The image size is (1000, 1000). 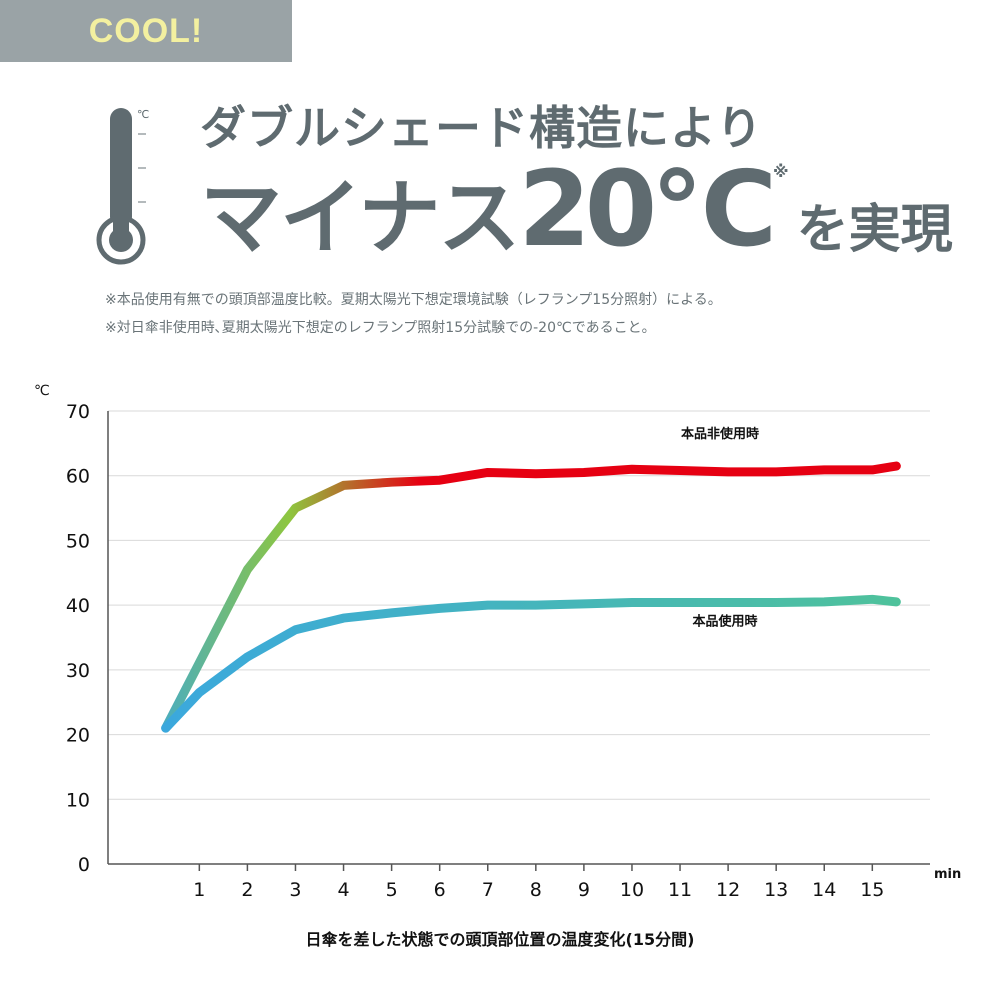 I want to click on y-tick-label: 20, so click(x=78, y=736).